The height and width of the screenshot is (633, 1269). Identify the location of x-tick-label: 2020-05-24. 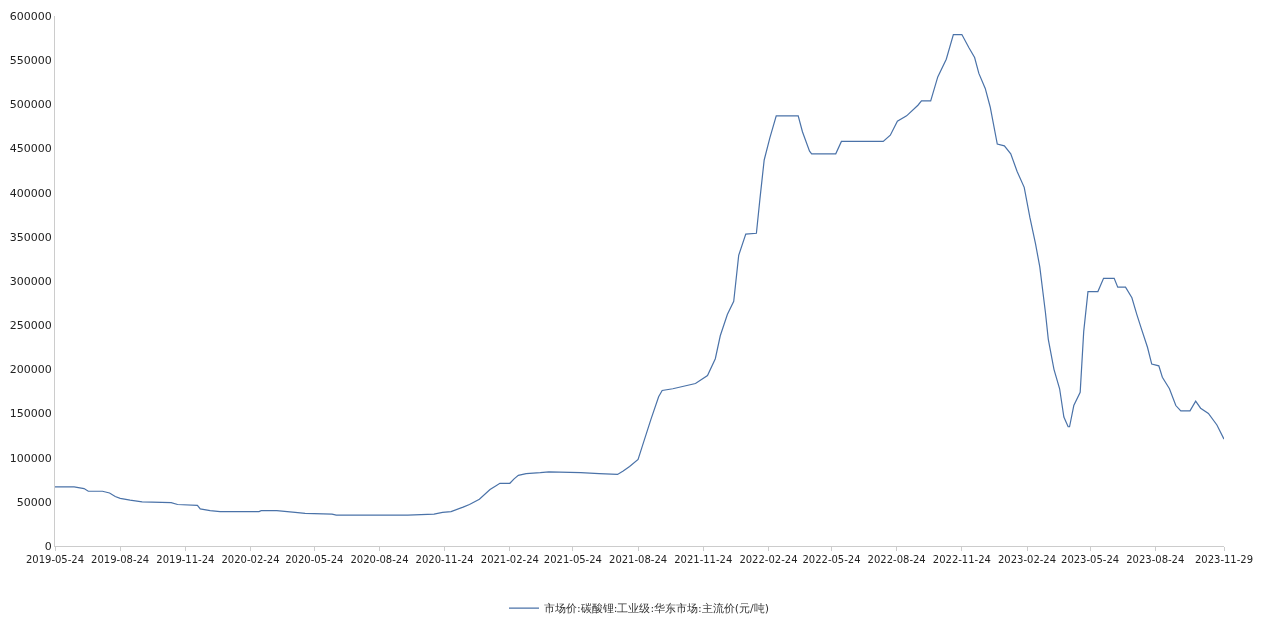
(314, 559).